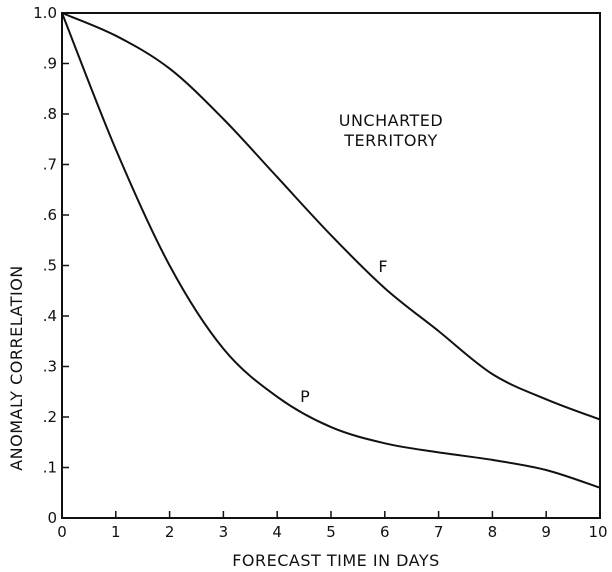  I want to click on y-tick-label: .9, so click(50, 64).